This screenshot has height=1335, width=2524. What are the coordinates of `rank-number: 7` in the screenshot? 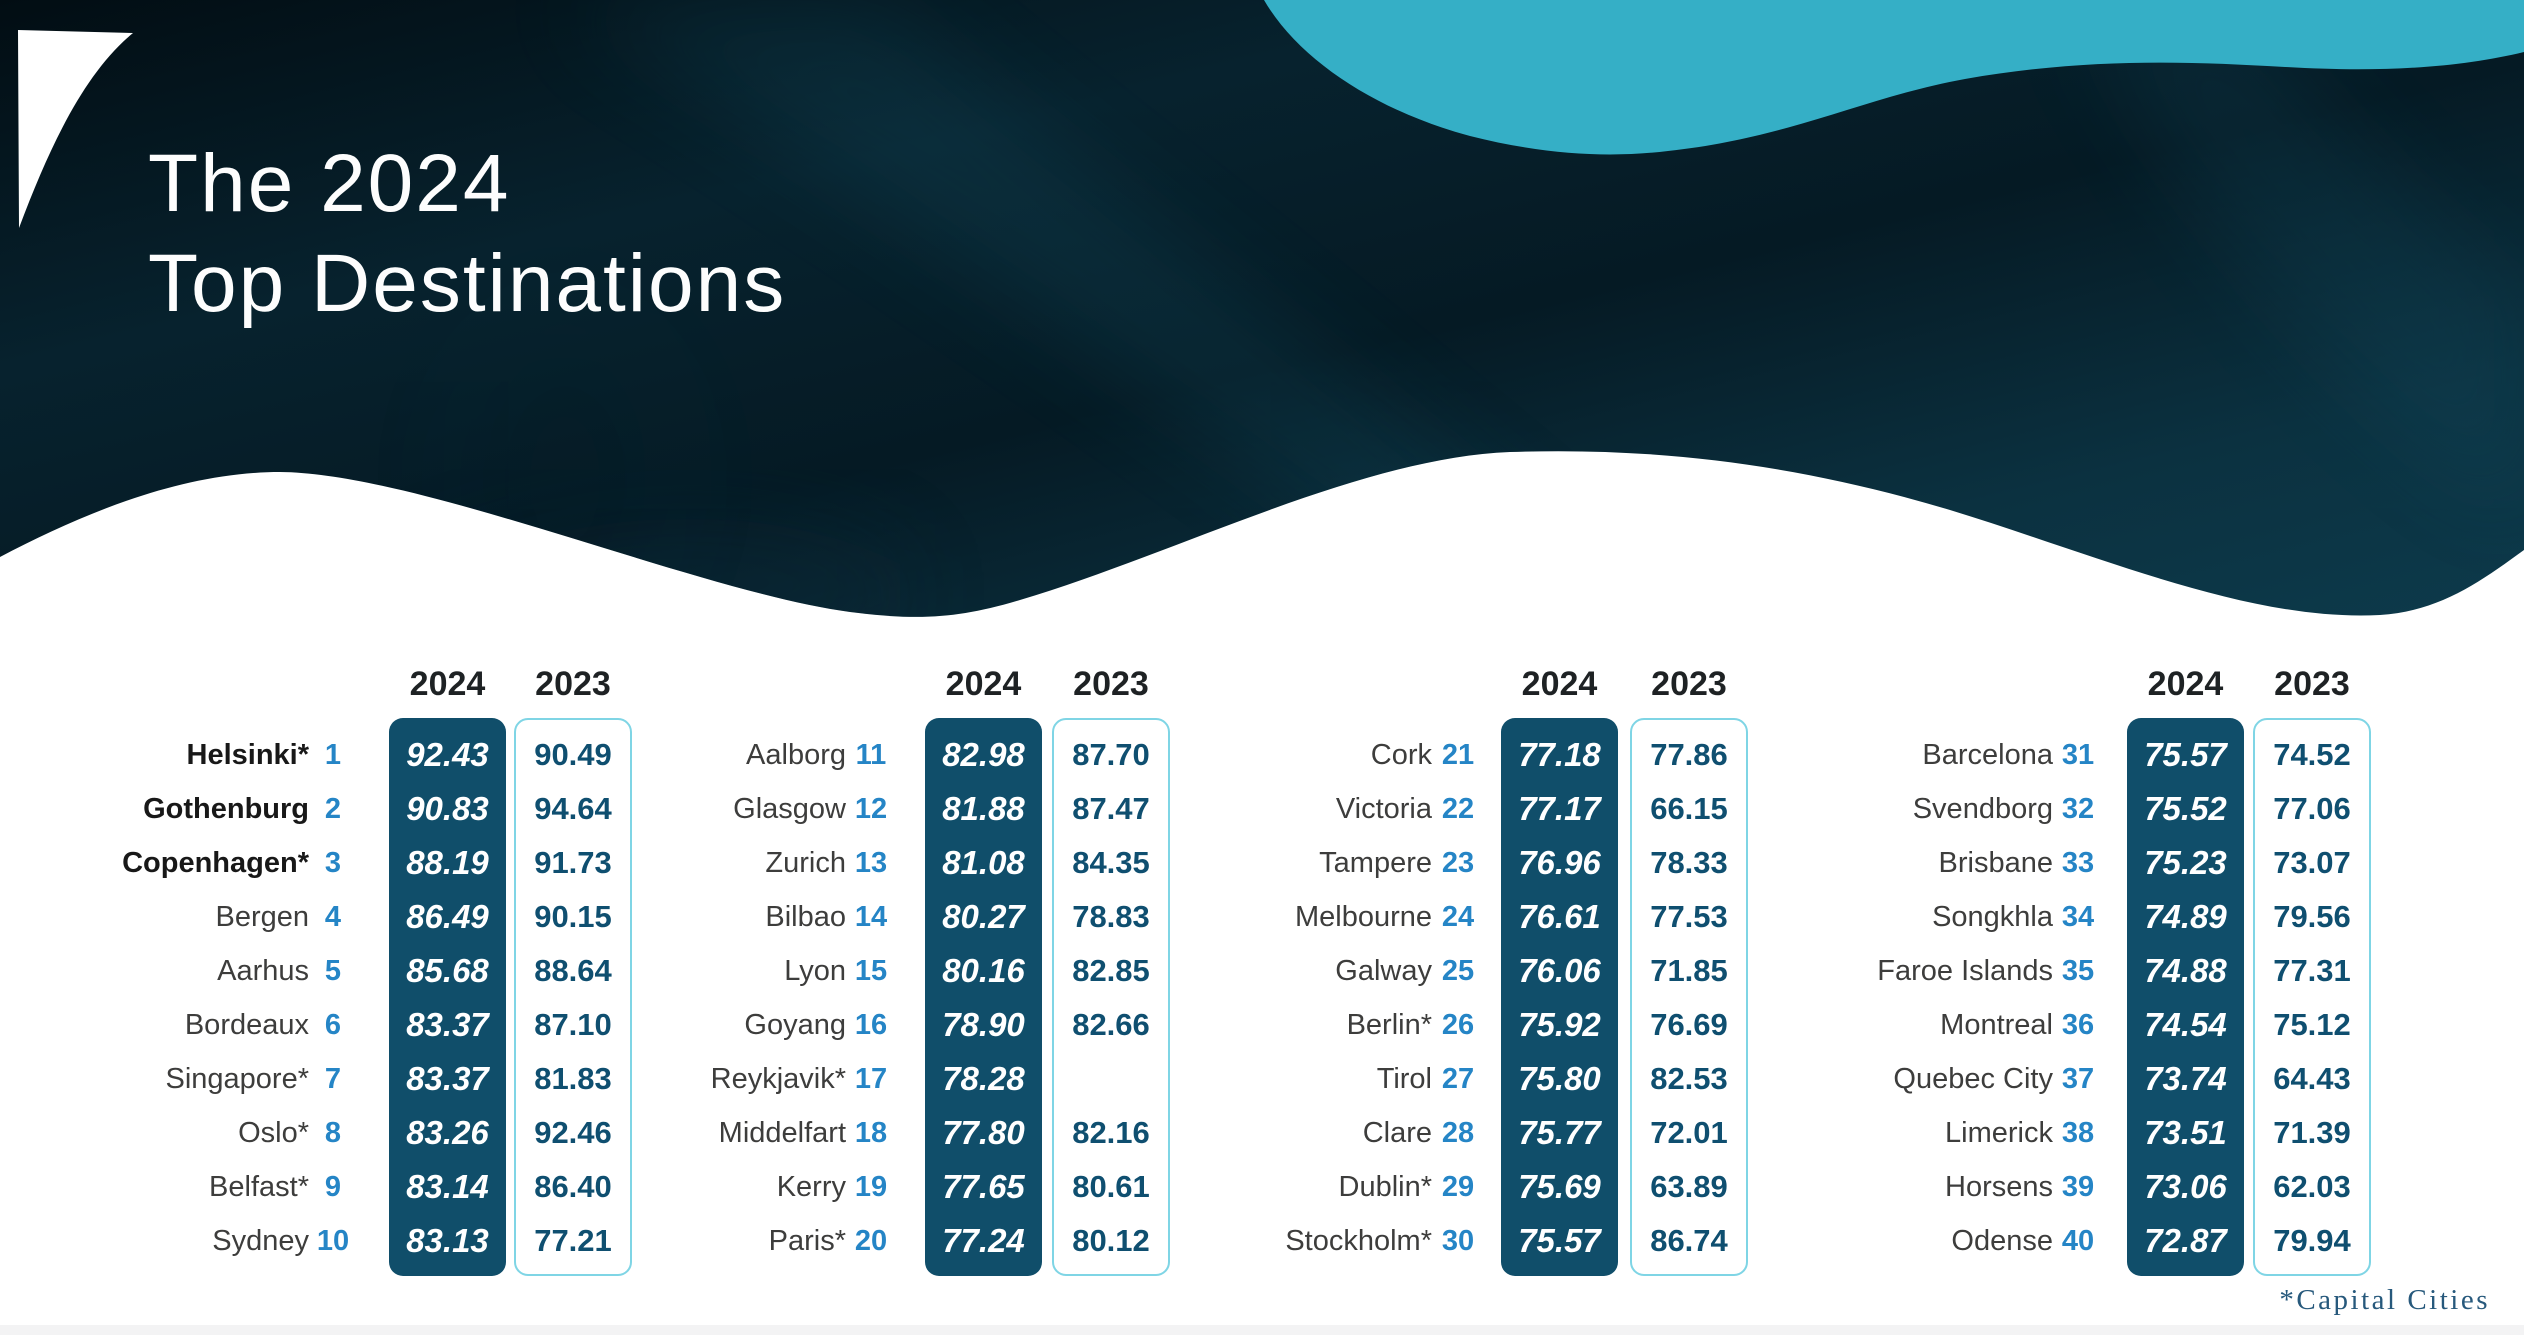 It's located at (333, 1079).